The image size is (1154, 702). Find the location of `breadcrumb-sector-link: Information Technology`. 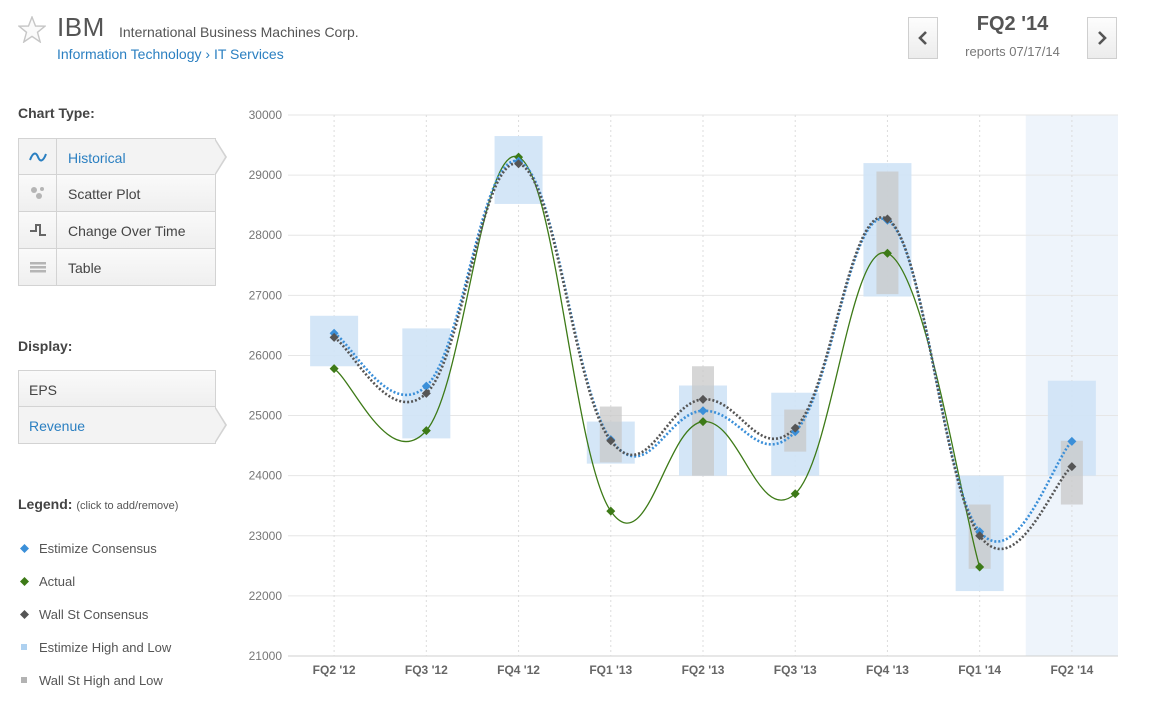

breadcrumb-sector-link: Information Technology is located at coordinates (129, 54).